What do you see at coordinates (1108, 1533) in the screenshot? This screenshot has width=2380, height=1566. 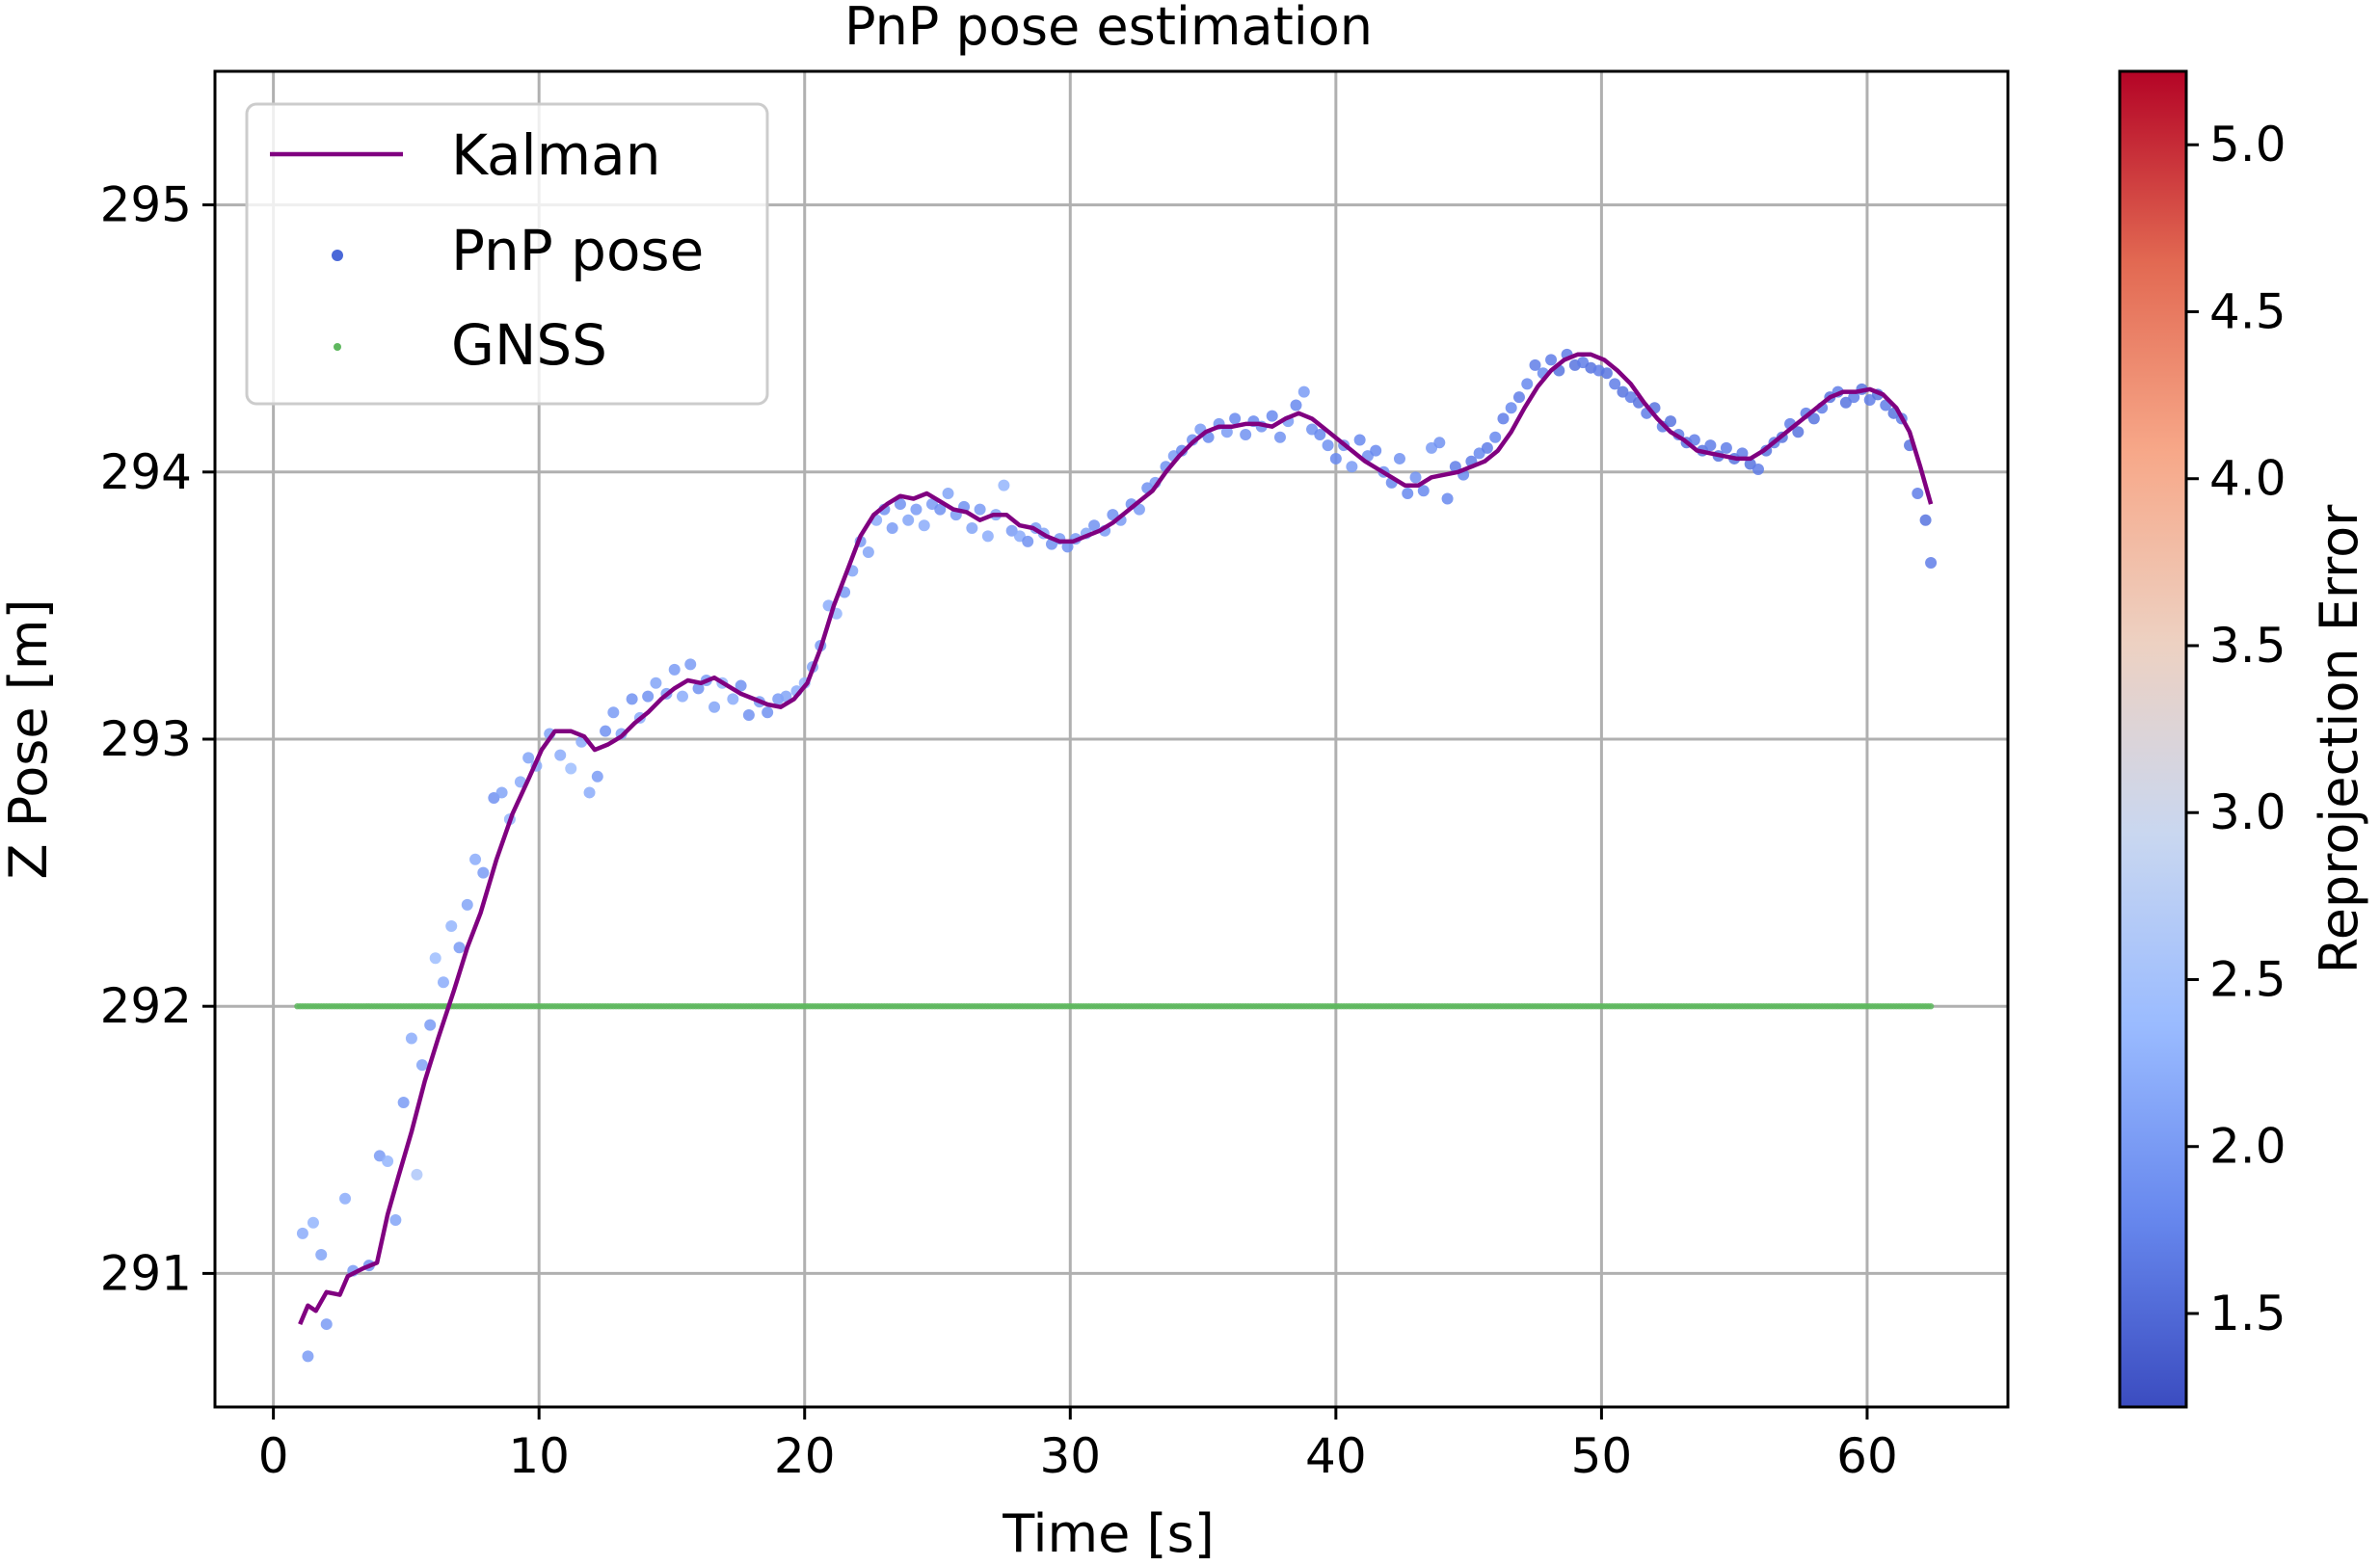 I see `x-axis-label: Time [s]` at bounding box center [1108, 1533].